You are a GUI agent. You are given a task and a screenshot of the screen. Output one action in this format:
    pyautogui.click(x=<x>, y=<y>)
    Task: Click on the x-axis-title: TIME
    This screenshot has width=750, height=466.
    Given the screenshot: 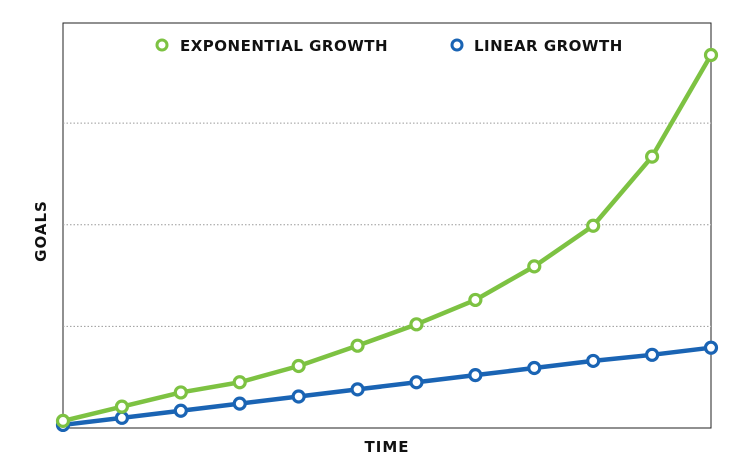 What is the action you would take?
    pyautogui.click(x=387, y=447)
    